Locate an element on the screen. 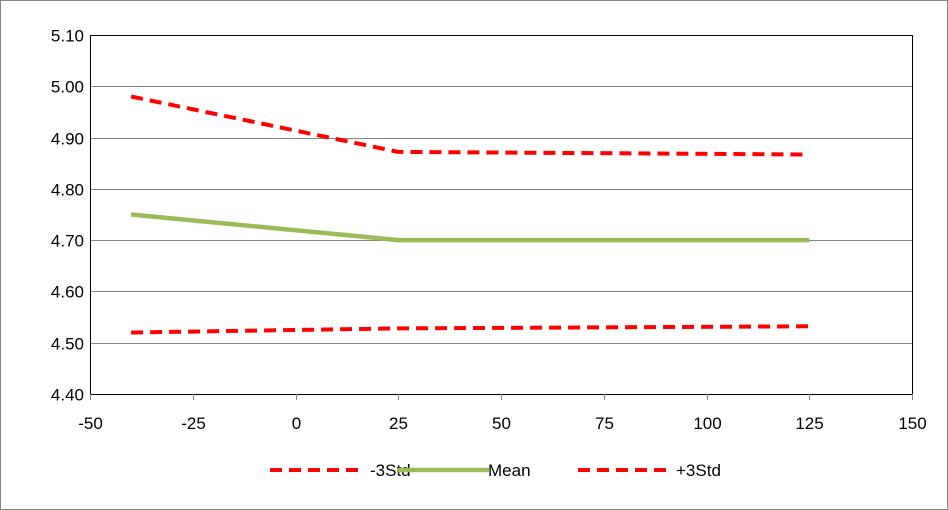  x-tick-label: 50 is located at coordinates (501, 423).